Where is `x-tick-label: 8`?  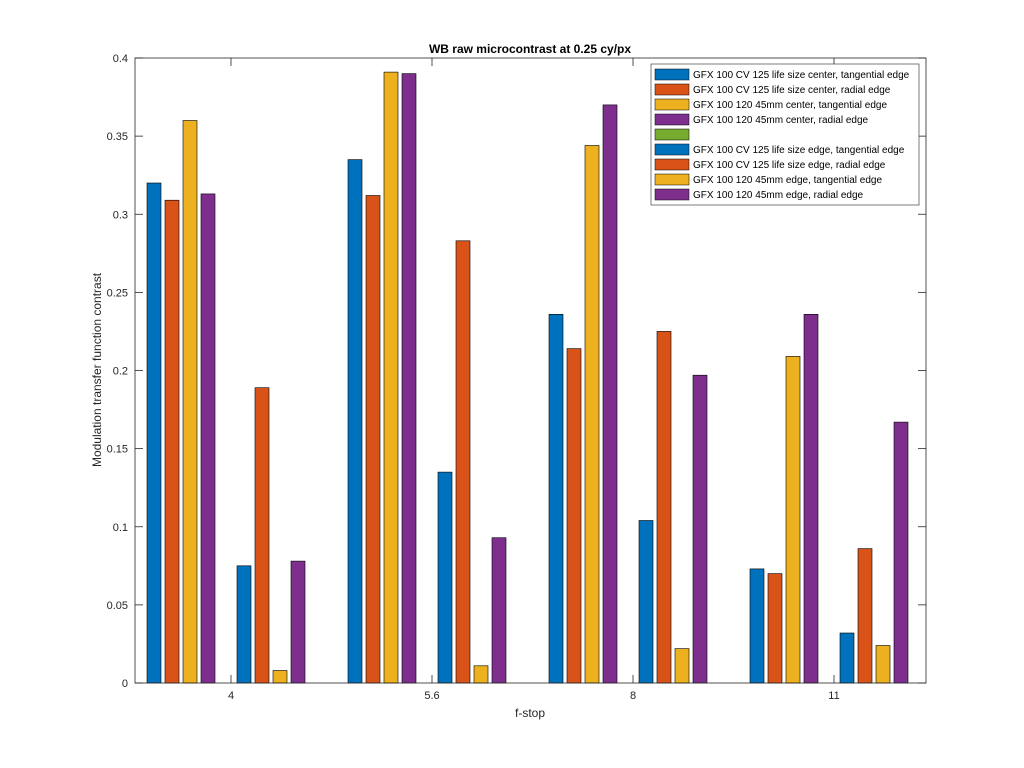
x-tick-label: 8 is located at coordinates (633, 696).